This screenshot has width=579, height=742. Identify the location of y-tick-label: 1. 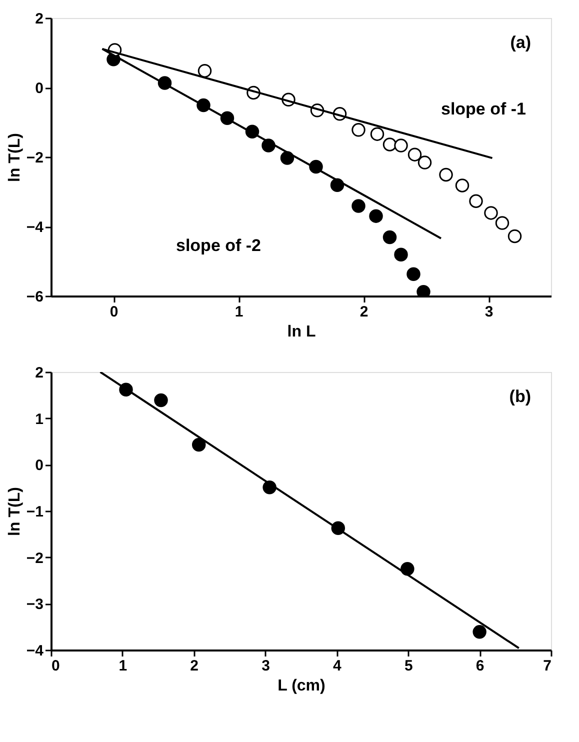
(39, 419).